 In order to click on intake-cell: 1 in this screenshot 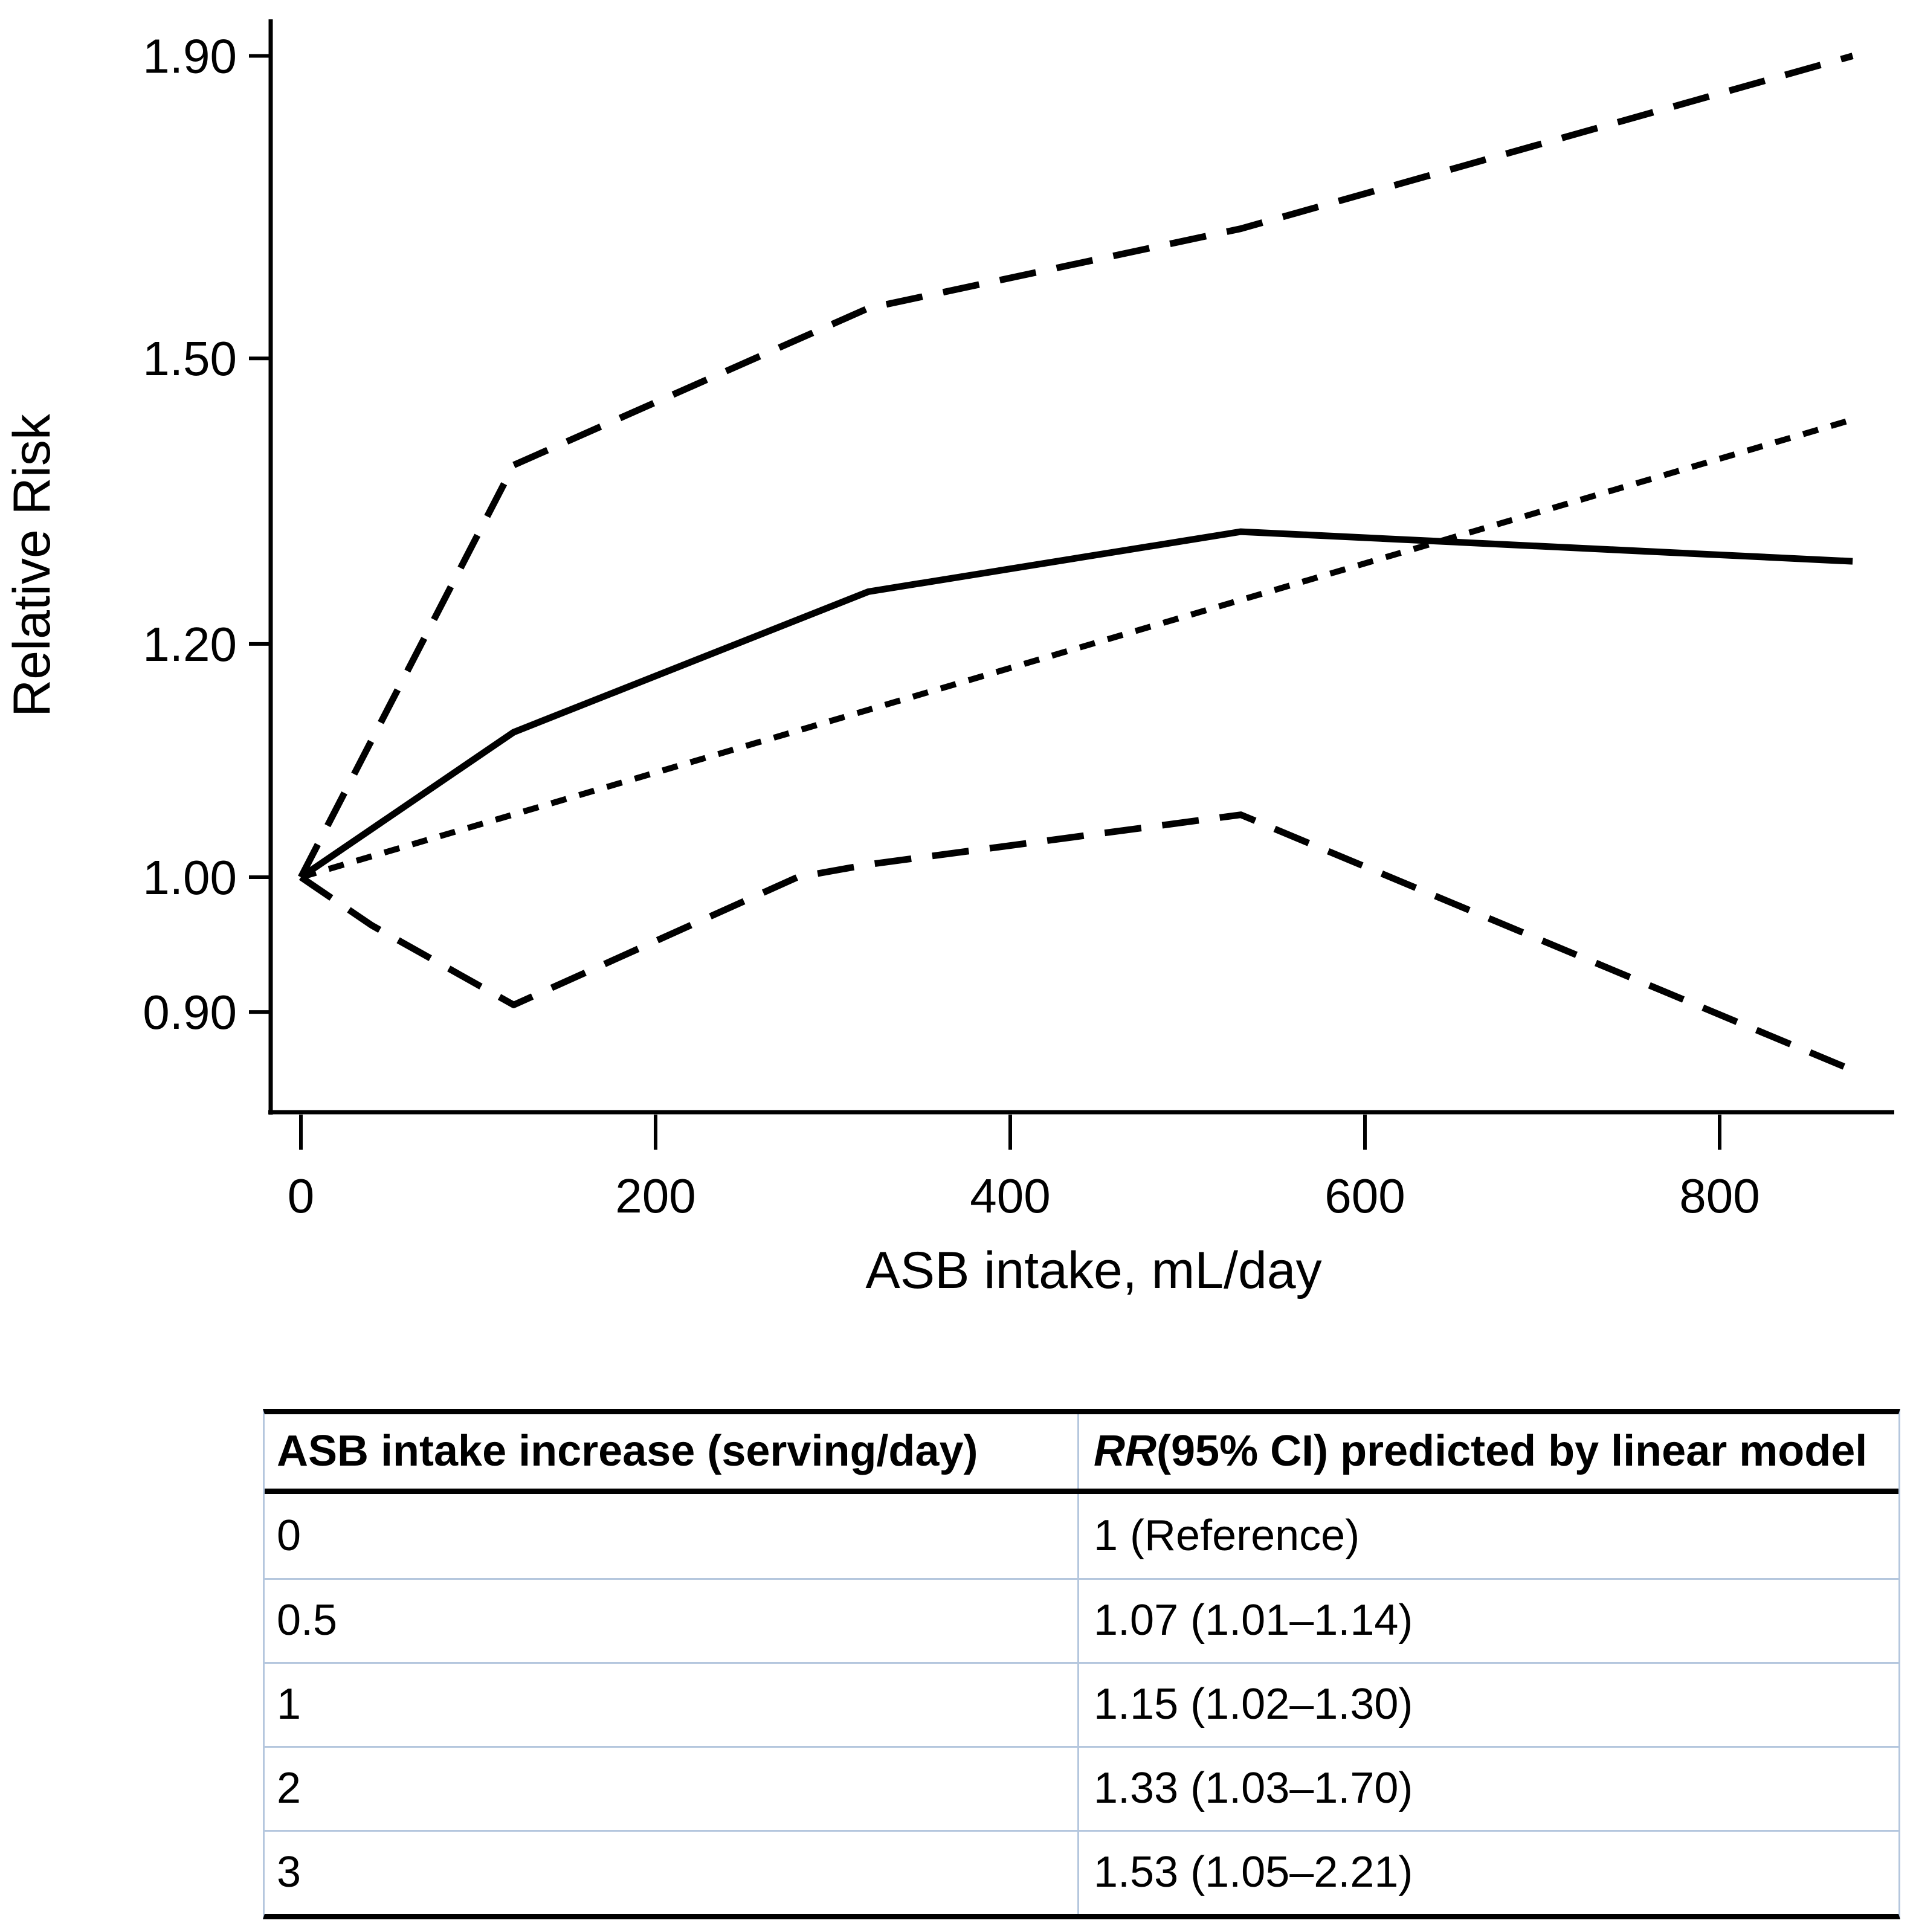, I will do `click(672, 1705)`.